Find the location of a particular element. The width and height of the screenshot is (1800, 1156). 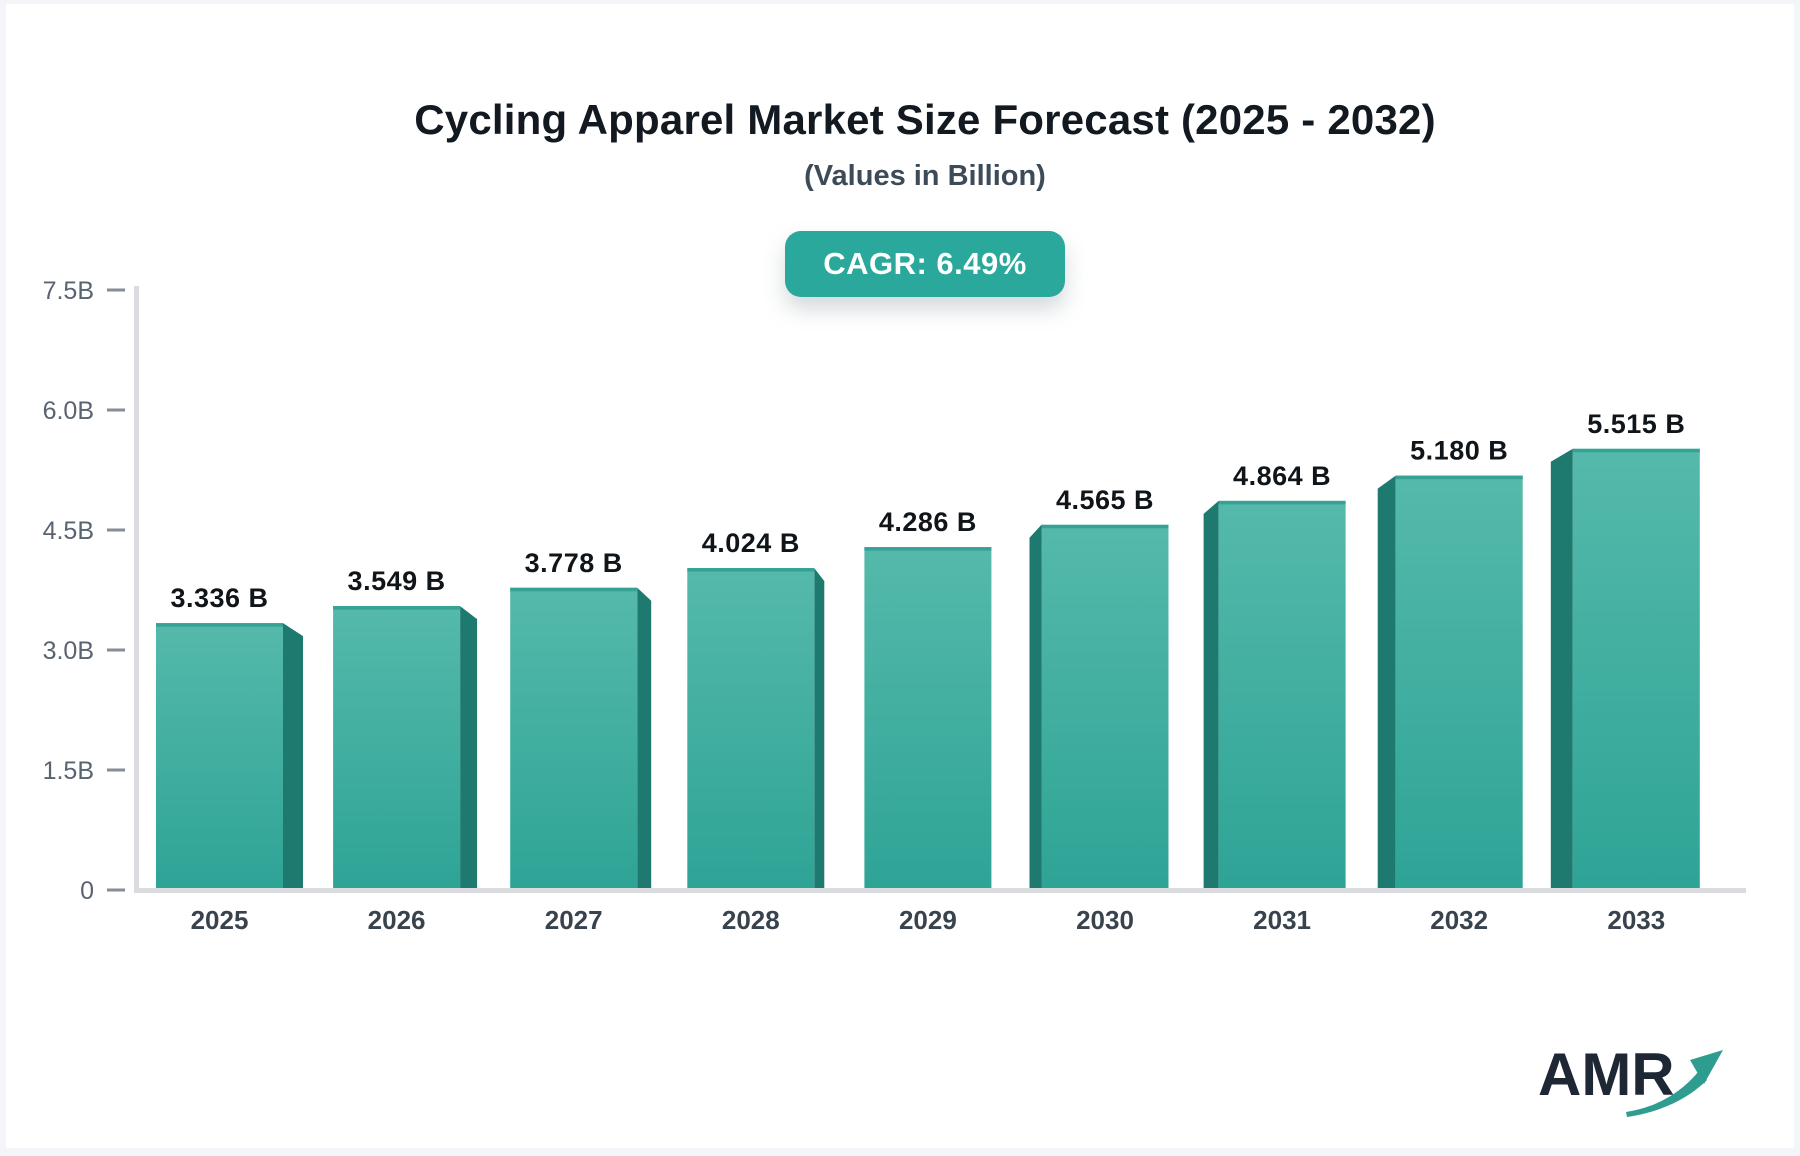

bar-2027 is located at coordinates (574, 737).